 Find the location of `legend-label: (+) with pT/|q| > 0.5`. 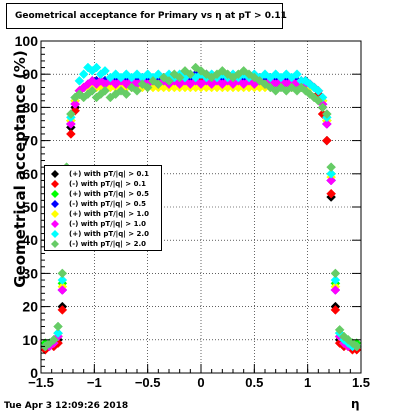

legend-label: (+) with pT/|q| > 0.5 is located at coordinates (109, 194).